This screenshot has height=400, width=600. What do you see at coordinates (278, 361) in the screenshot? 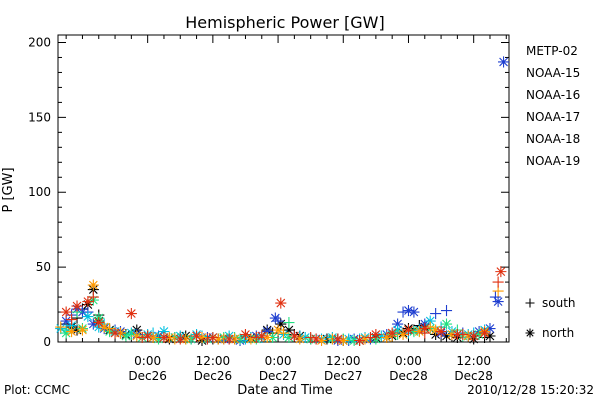
I see `x-tick-label-24-time: 0:00` at bounding box center [278, 361].